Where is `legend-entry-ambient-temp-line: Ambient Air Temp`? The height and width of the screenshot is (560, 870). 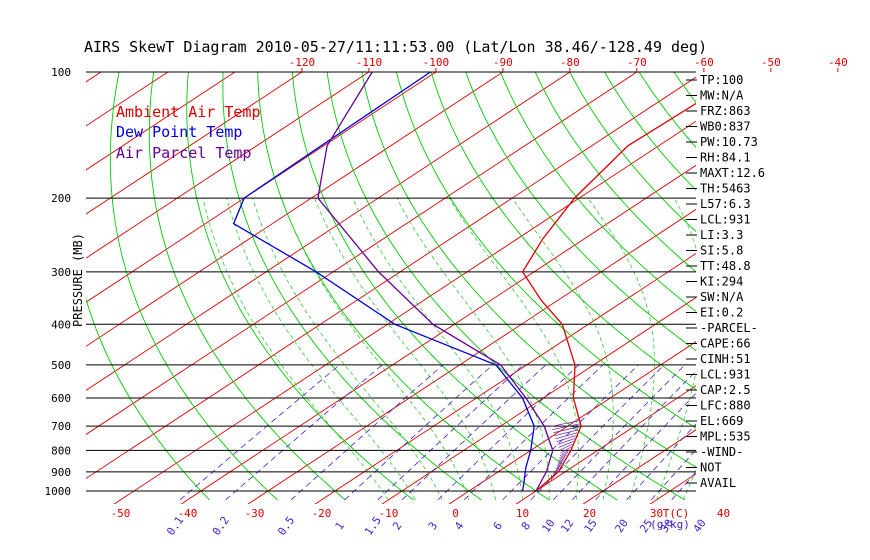 legend-entry-ambient-temp-line: Ambient Air Temp is located at coordinates (188, 112).